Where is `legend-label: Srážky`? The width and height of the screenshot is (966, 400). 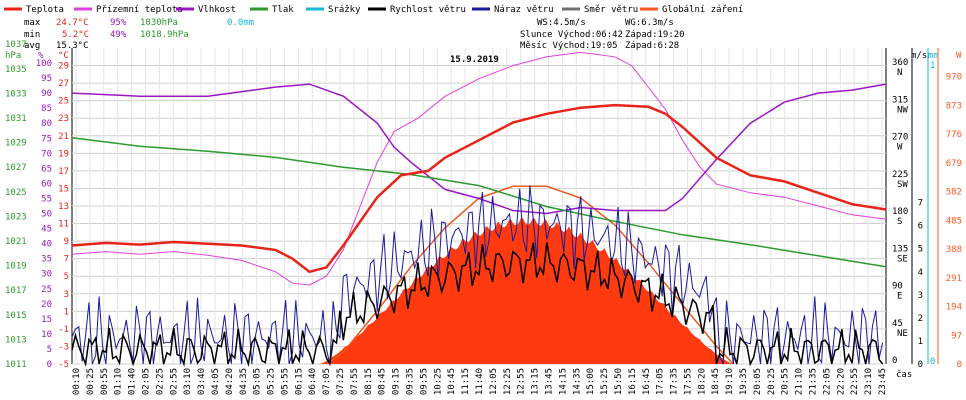
legend-label: Srážky is located at coordinates (344, 10).